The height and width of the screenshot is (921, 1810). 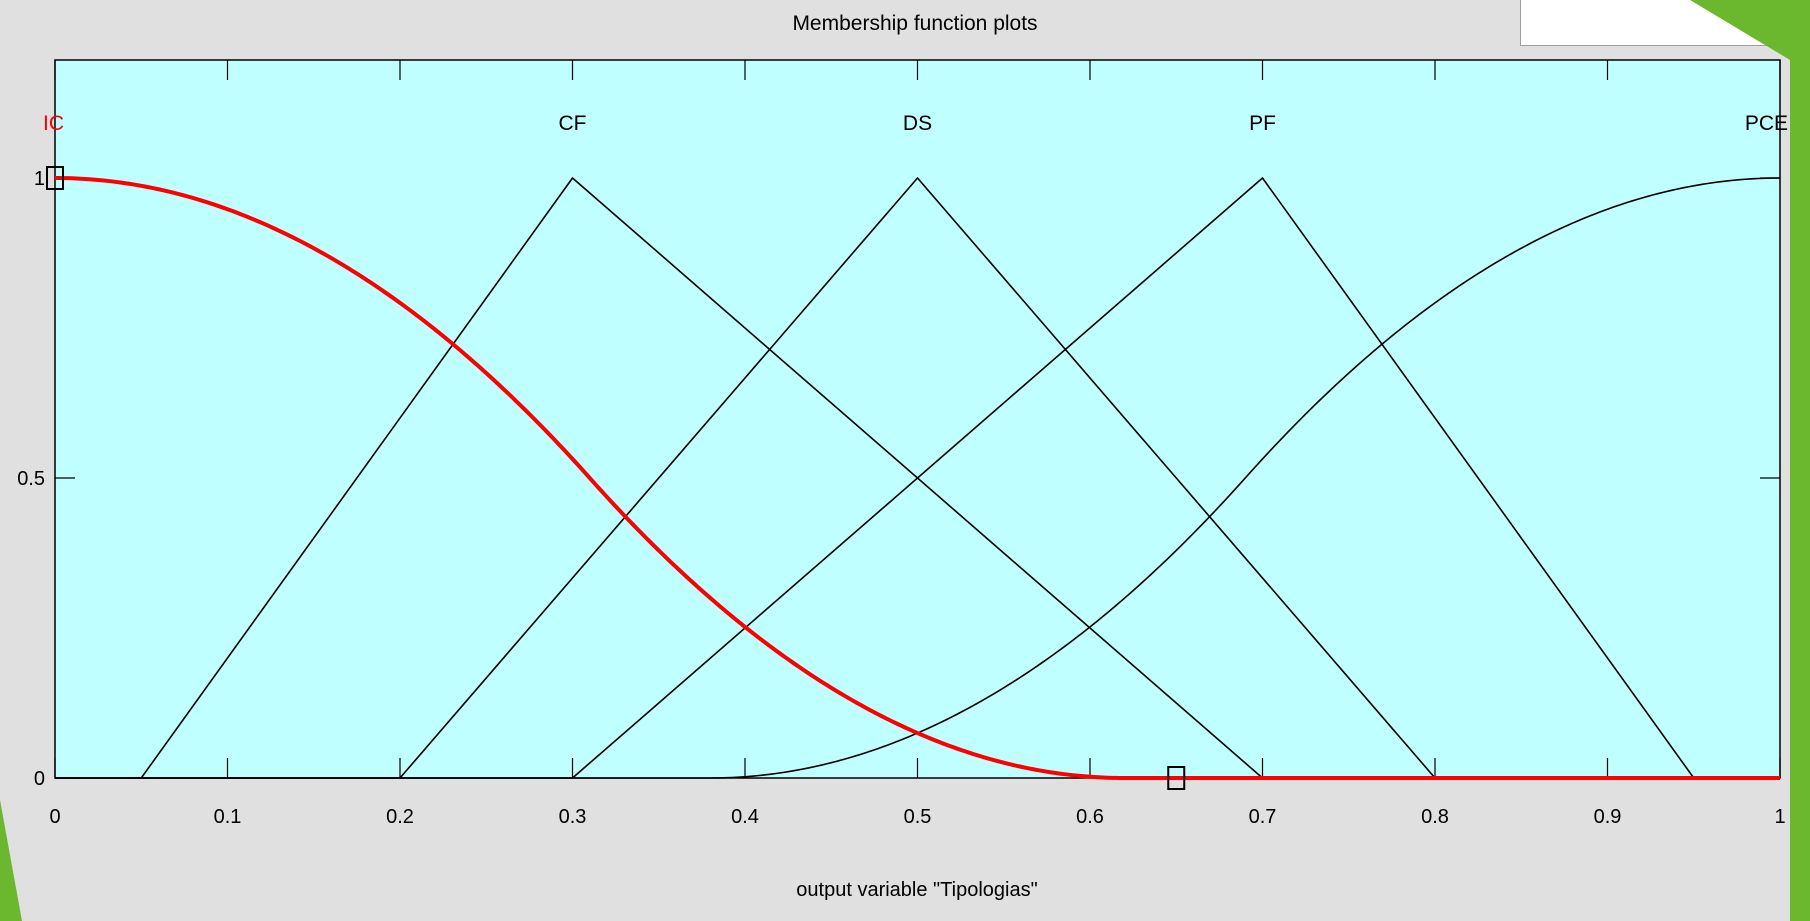 What do you see at coordinates (1608, 817) in the screenshot?
I see `x-tick-label: 0.9` at bounding box center [1608, 817].